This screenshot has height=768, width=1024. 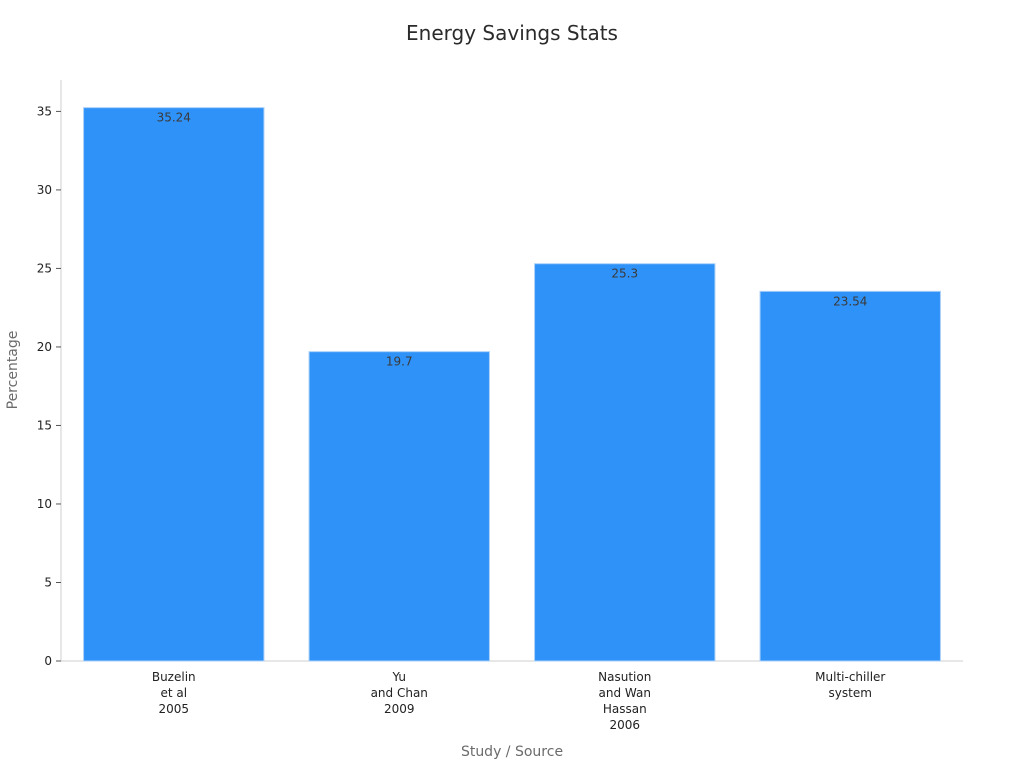 I want to click on bar-value-label: 23.54, so click(x=850, y=301).